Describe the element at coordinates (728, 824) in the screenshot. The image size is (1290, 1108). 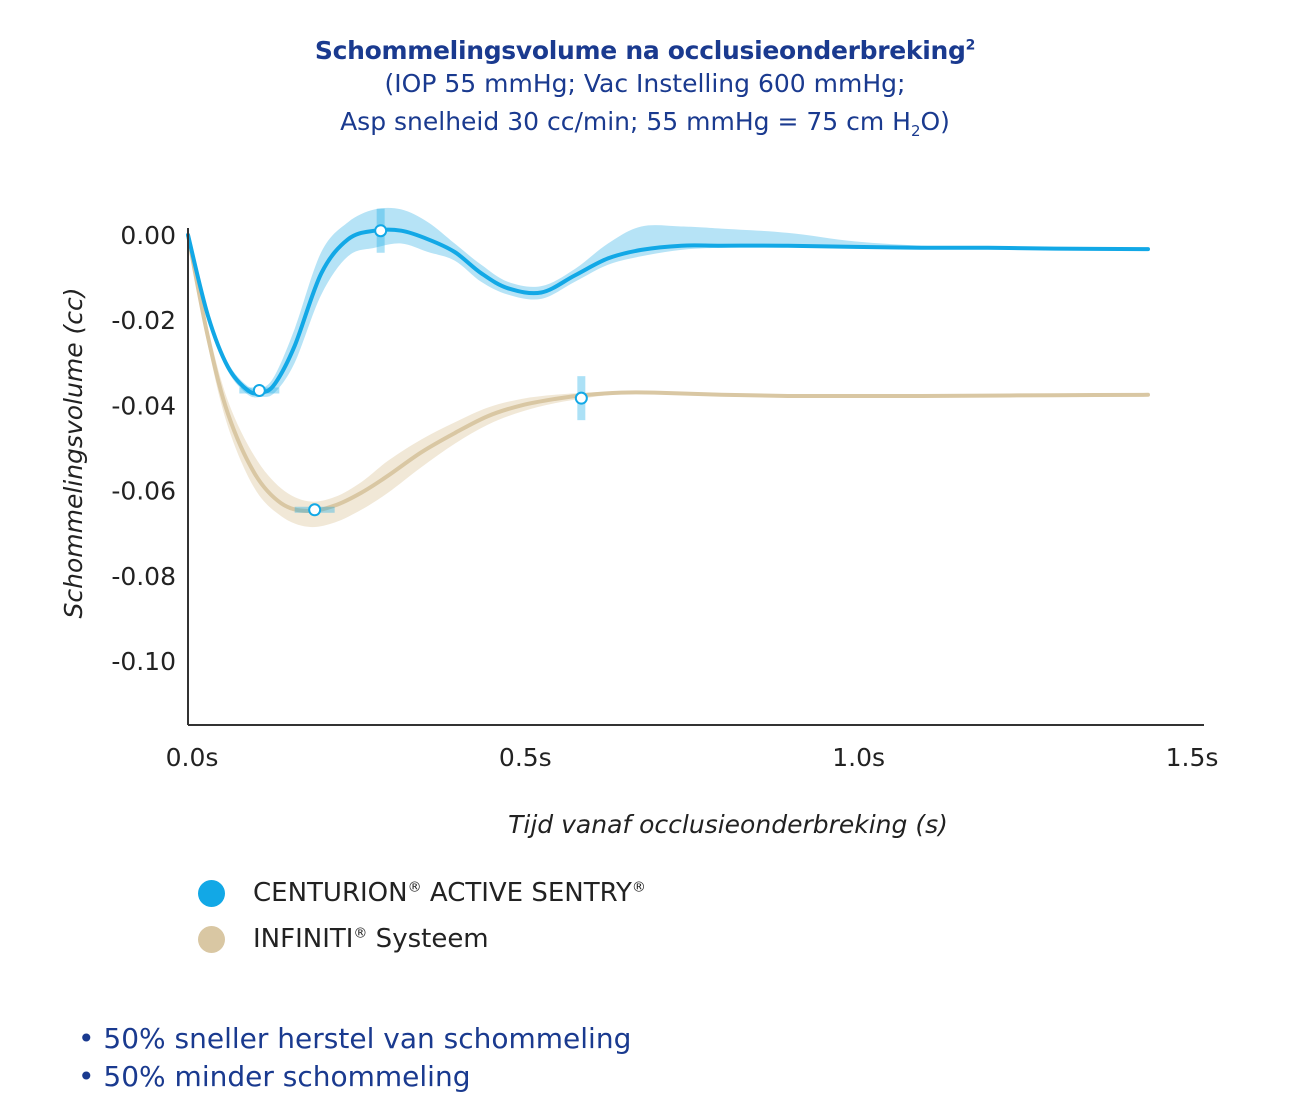
I see `x-axis-title: Tijd vanaf occlusieonderbreking (s)` at that location.